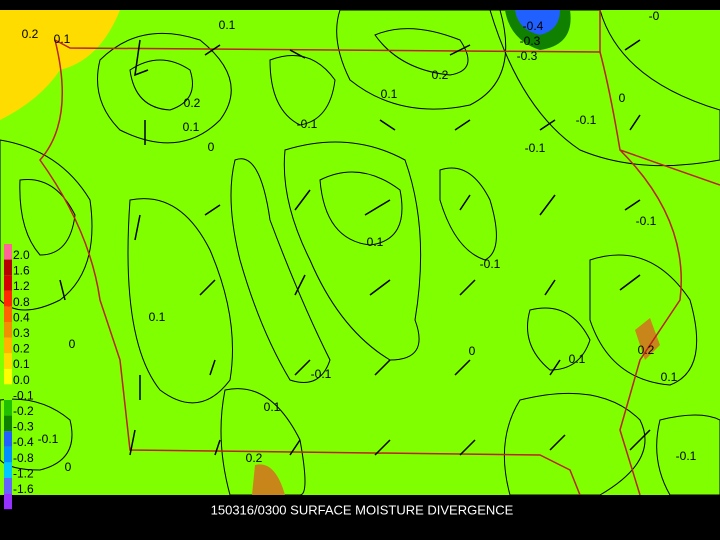 This screenshot has height=540, width=720. Describe the element at coordinates (23, 411) in the screenshot. I see `legend-label: -0.2` at that location.